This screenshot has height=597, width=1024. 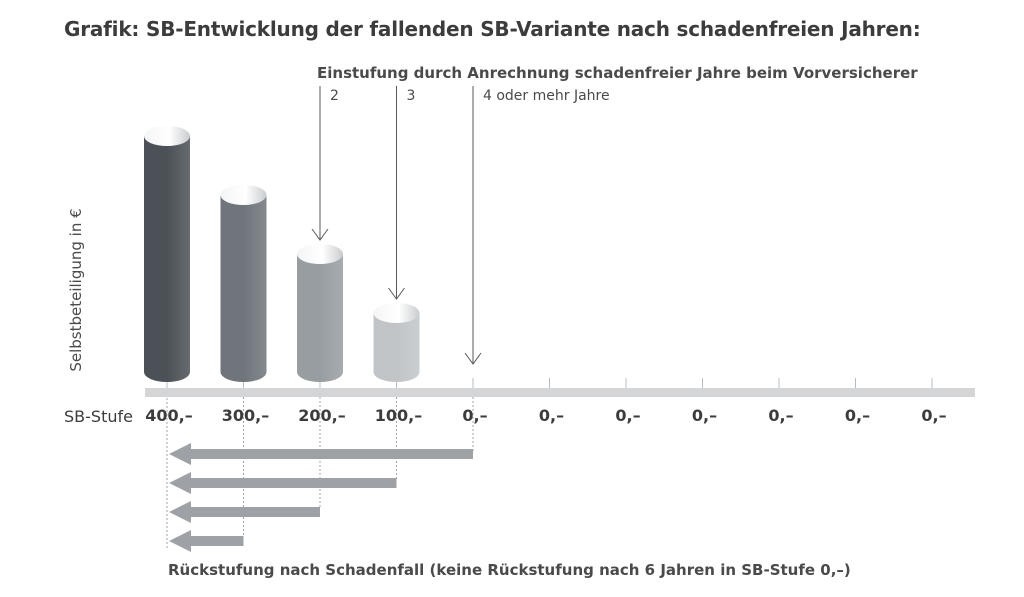 I want to click on x-tick-label: 200,–, so click(x=322, y=415).